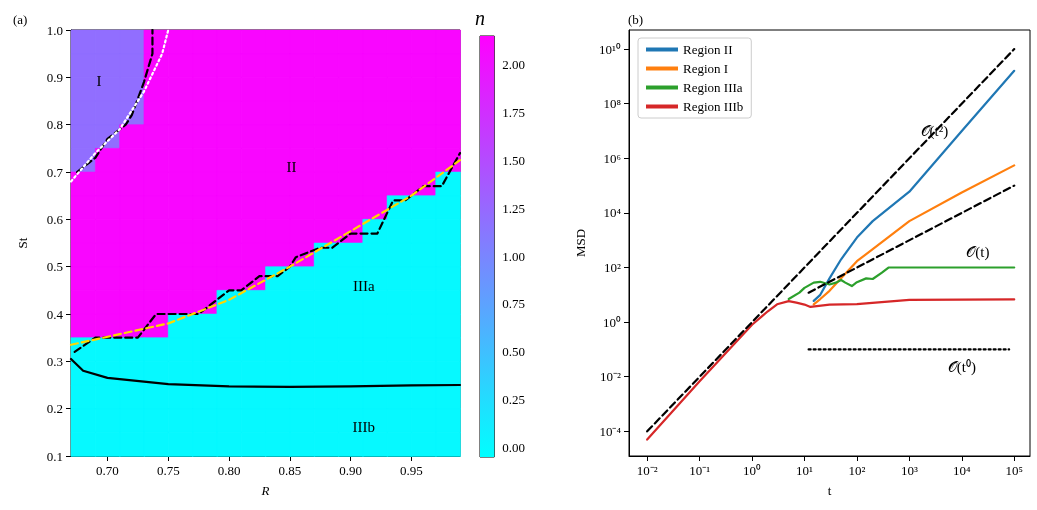 Image resolution: width=1037 pixels, height=510 pixels. I want to click on y-axis-title: MSD, so click(580, 243).